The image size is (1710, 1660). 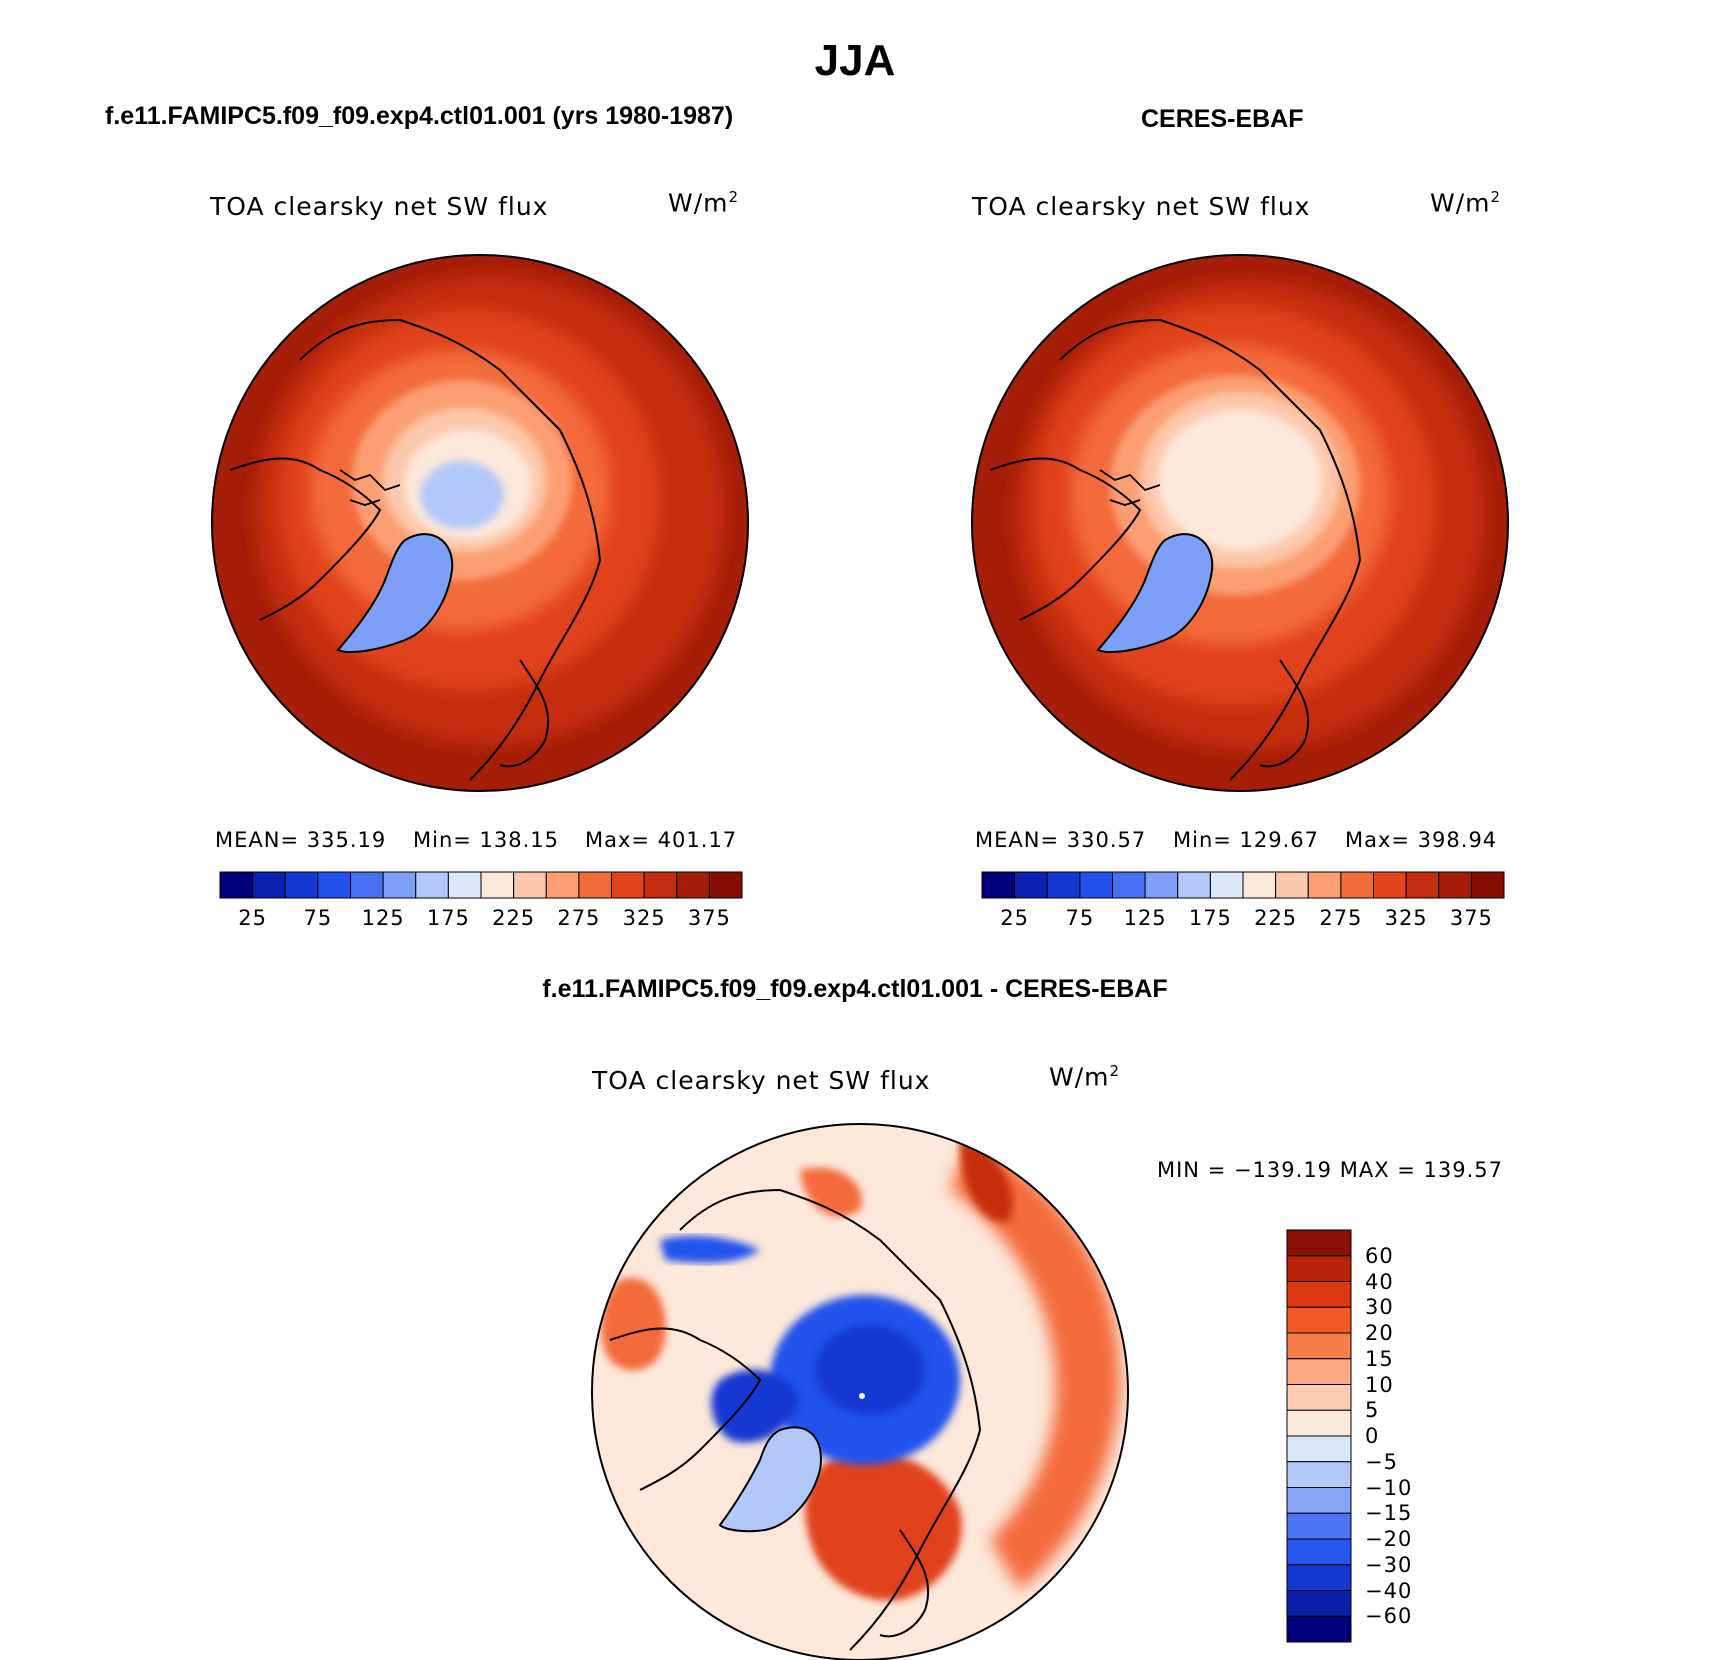 What do you see at coordinates (1389, 1487) in the screenshot?
I see `colorbar-diff-tick-label: −10` at bounding box center [1389, 1487].